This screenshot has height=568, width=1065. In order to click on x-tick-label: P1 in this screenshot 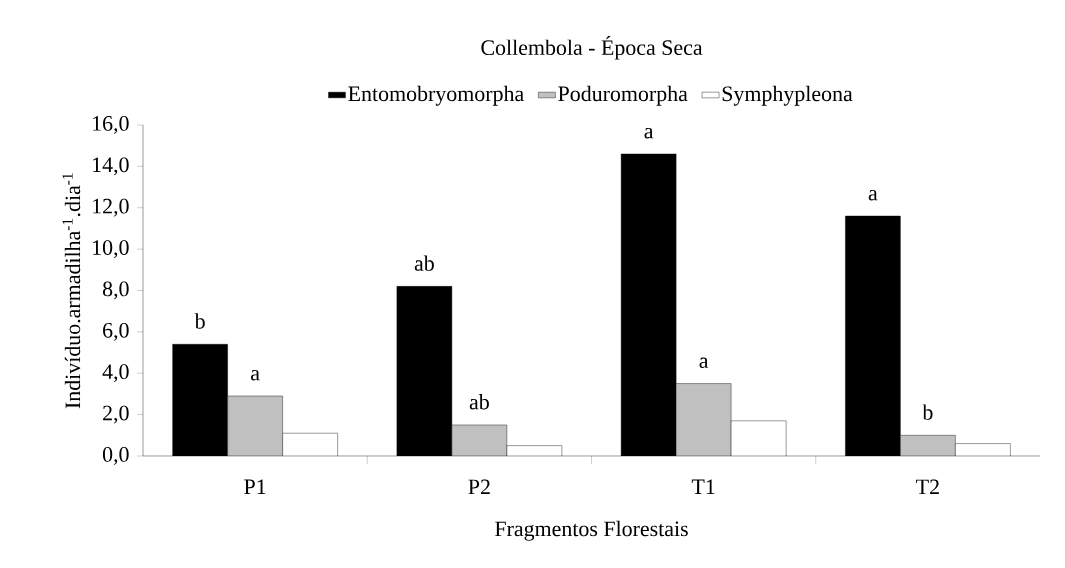, I will do `click(255, 486)`.